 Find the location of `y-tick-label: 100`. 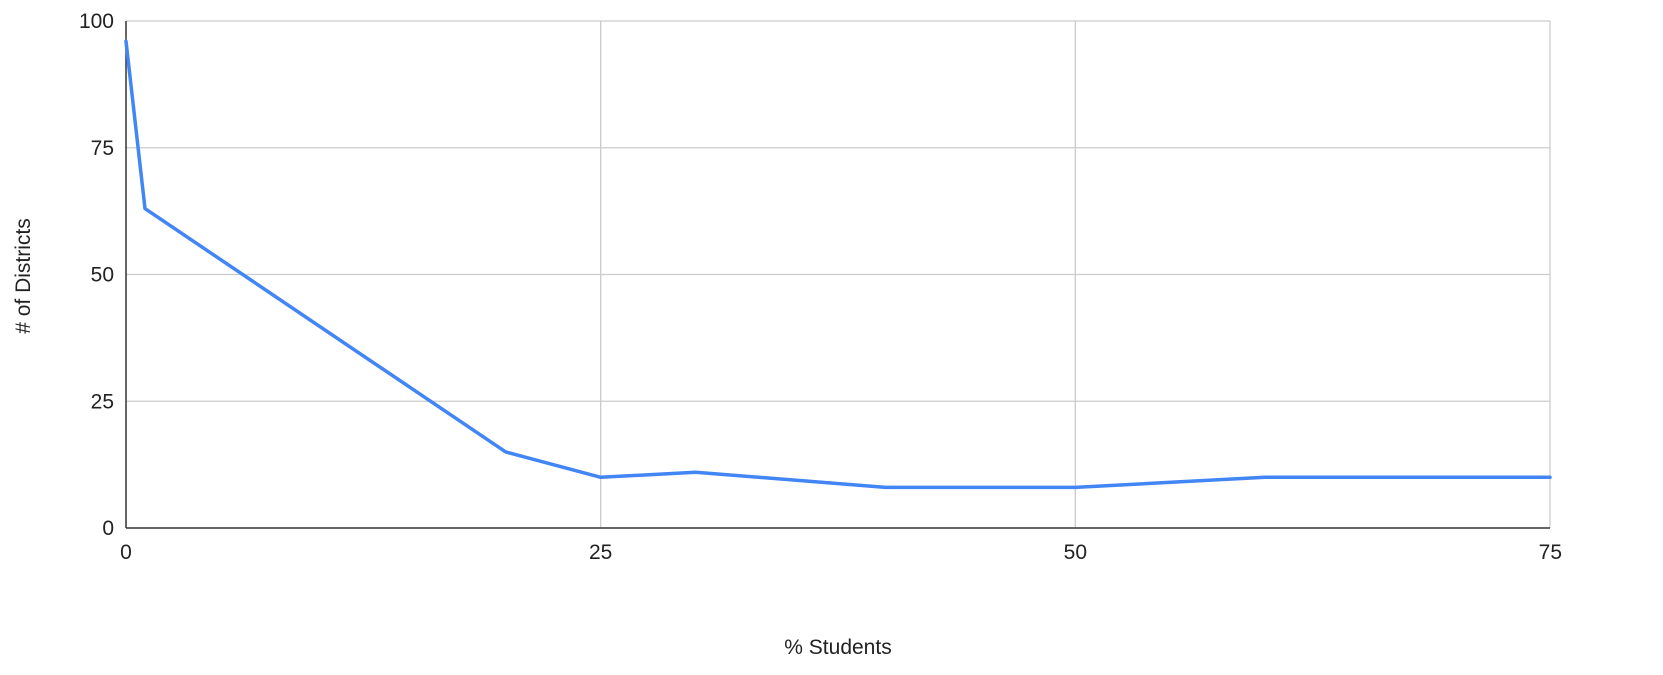

y-tick-label: 100 is located at coordinates (96, 21).